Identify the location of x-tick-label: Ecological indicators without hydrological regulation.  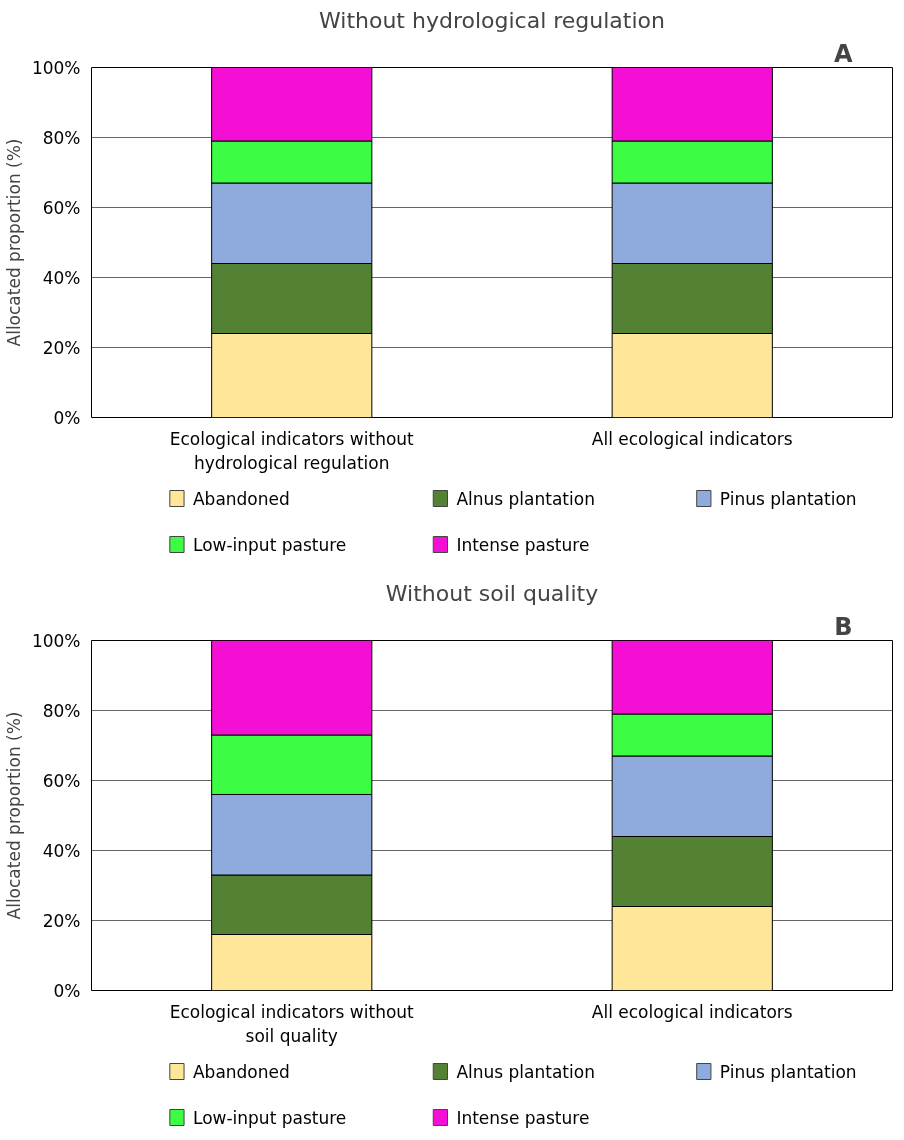
(292, 450).